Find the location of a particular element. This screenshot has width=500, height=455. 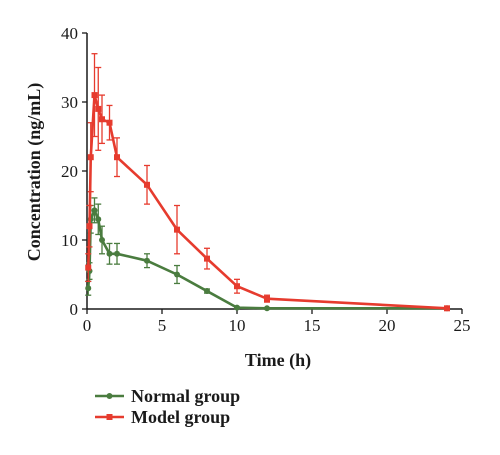

x-tick-label: 25 is located at coordinates (462, 325).